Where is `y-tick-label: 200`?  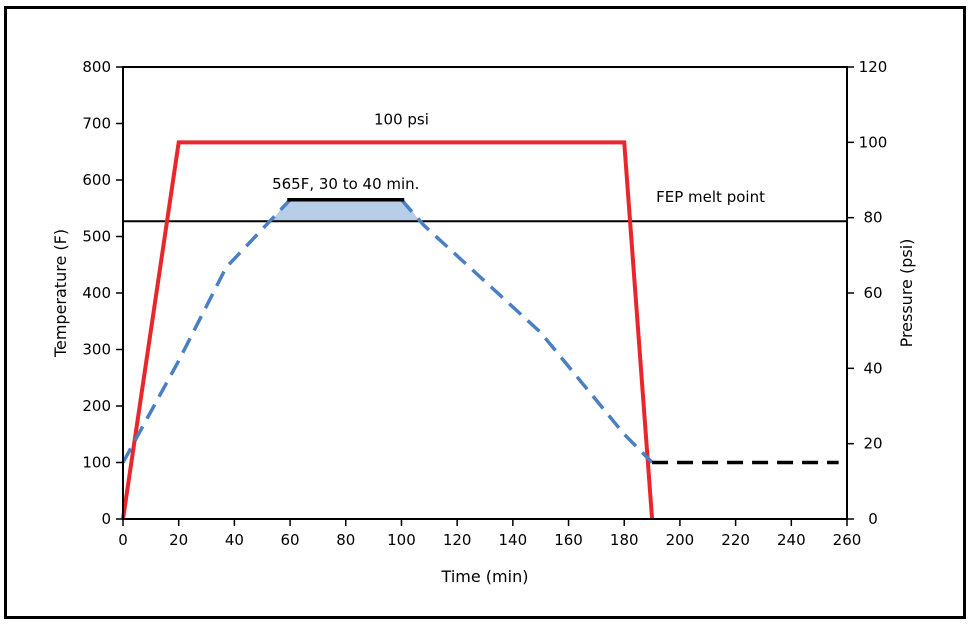
y-tick-label: 200 is located at coordinates (96, 406).